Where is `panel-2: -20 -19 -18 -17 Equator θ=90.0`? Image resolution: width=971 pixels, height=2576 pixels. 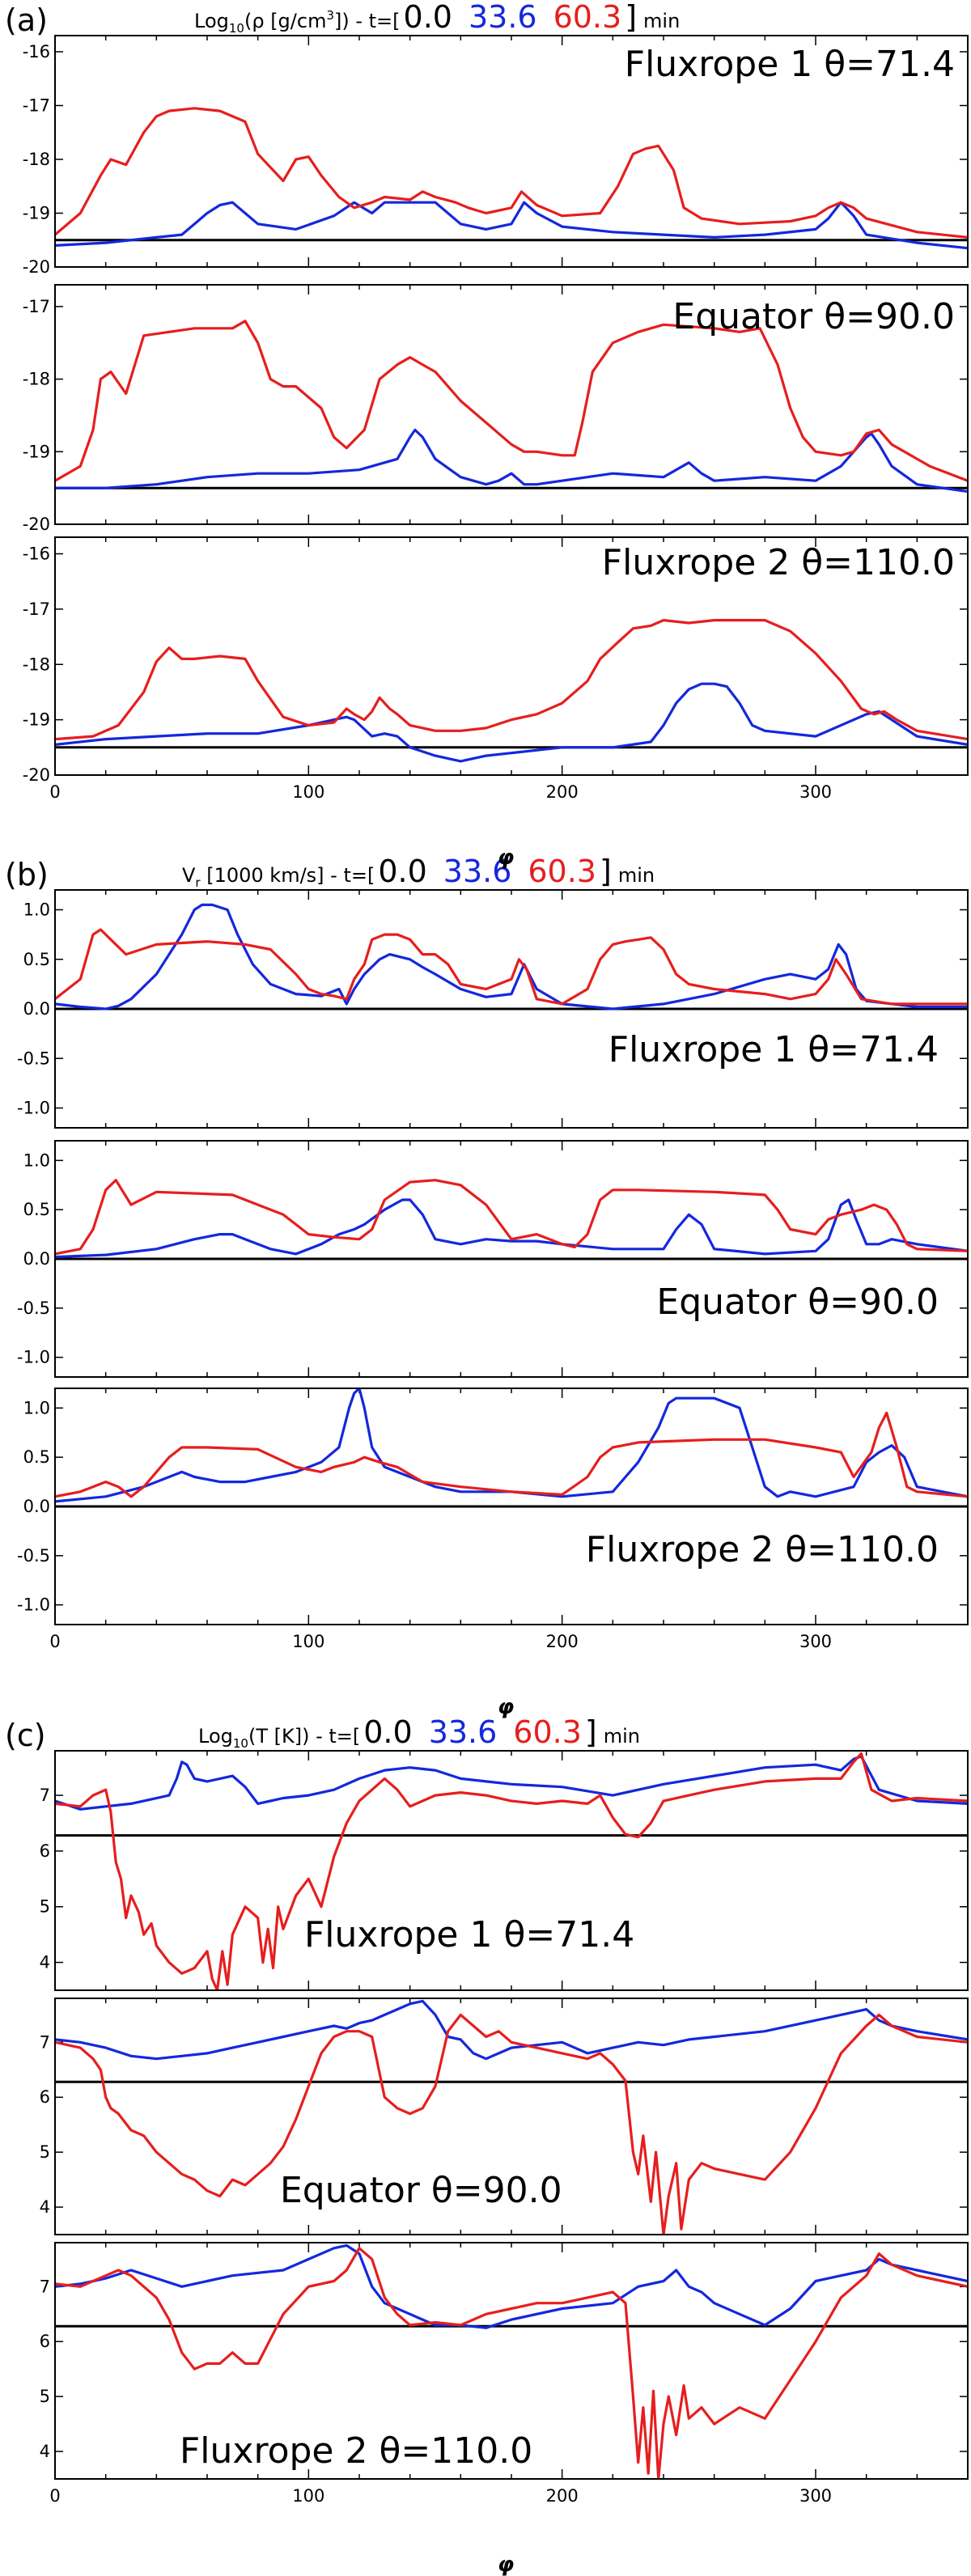 panel-2: -20 -19 -18 -17 Equator θ=90.0 is located at coordinates (496, 409).